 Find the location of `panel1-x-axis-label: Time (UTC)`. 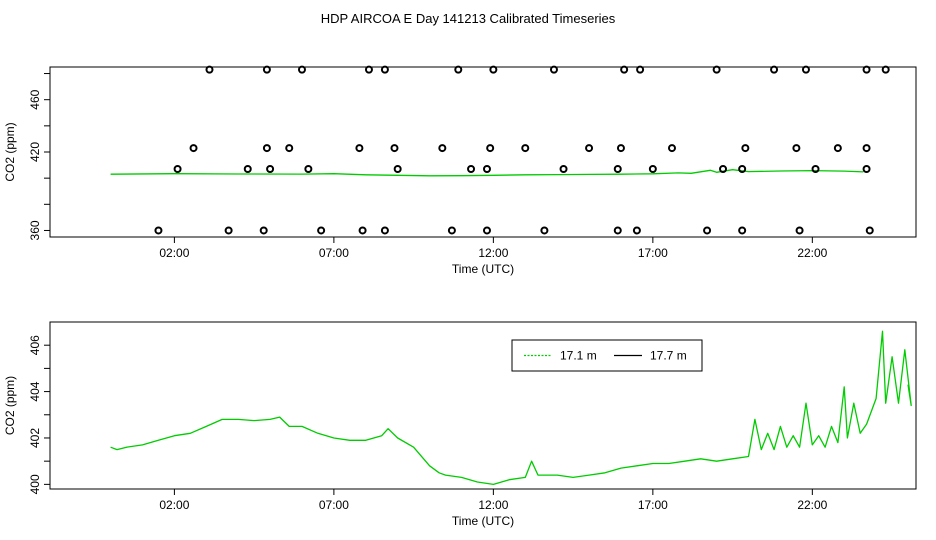

panel1-x-axis-label: Time (UTC) is located at coordinates (483, 269).